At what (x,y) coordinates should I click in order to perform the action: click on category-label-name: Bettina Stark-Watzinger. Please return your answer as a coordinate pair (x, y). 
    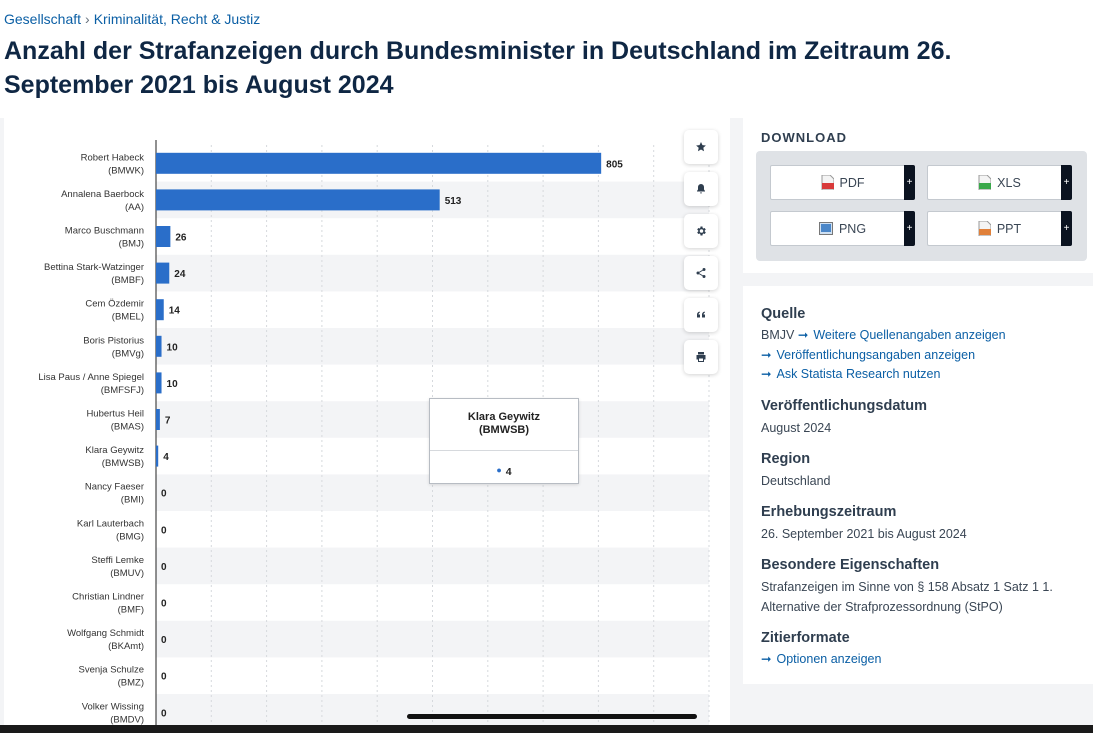
    Looking at the image, I should click on (94, 267).